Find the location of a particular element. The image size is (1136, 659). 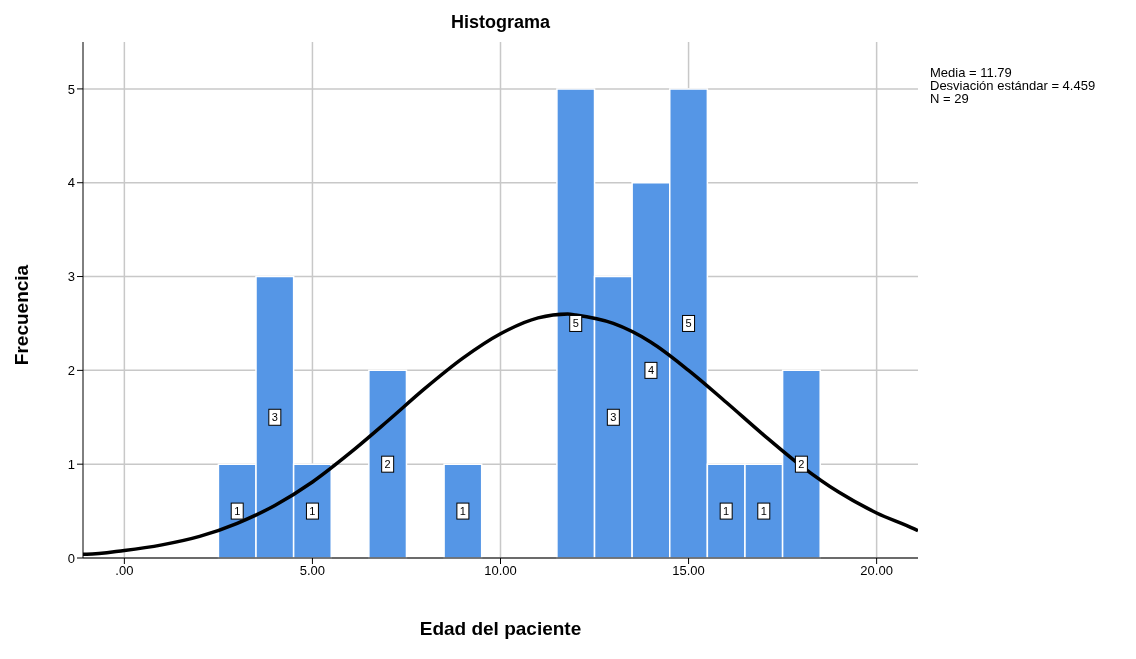

x-tick-label: 20.00 is located at coordinates (876, 571).